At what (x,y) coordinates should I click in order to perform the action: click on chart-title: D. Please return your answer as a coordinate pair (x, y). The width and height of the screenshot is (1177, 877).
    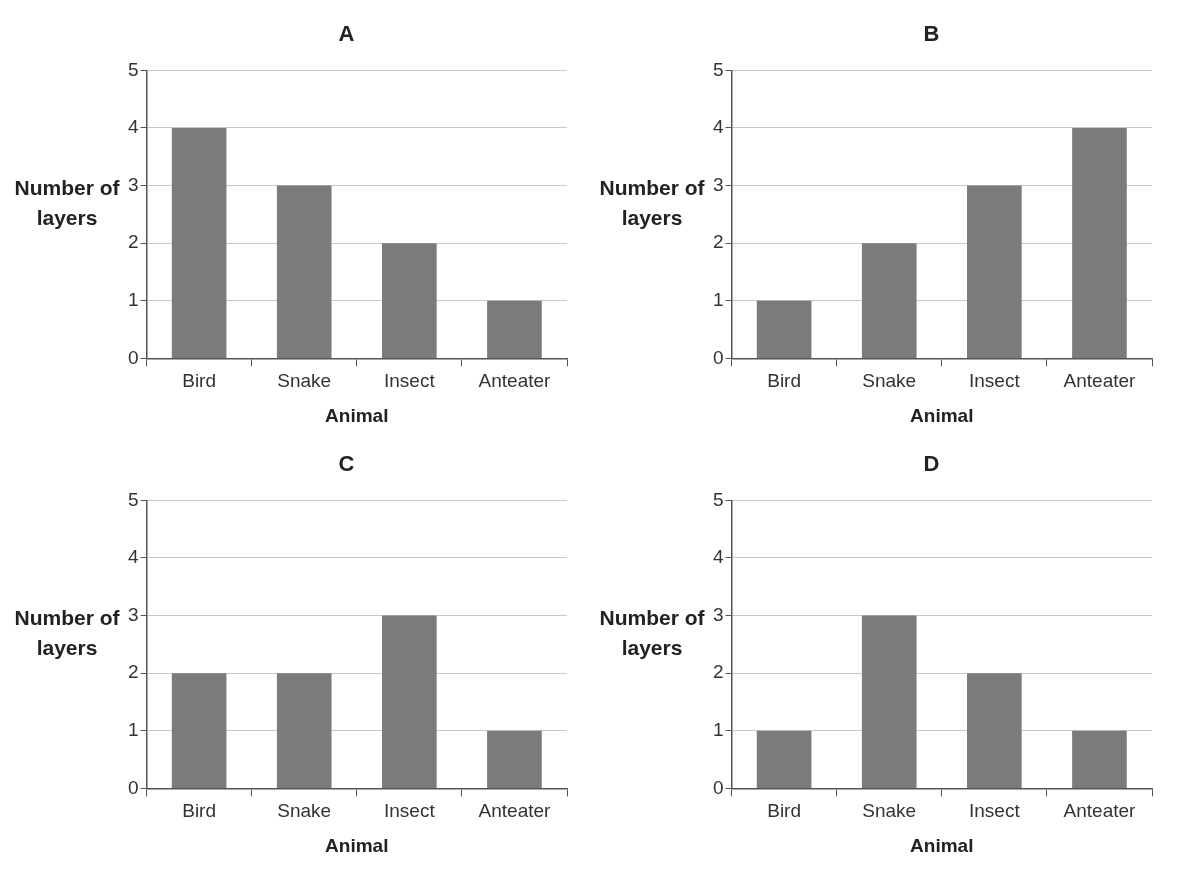
    Looking at the image, I should click on (931, 464).